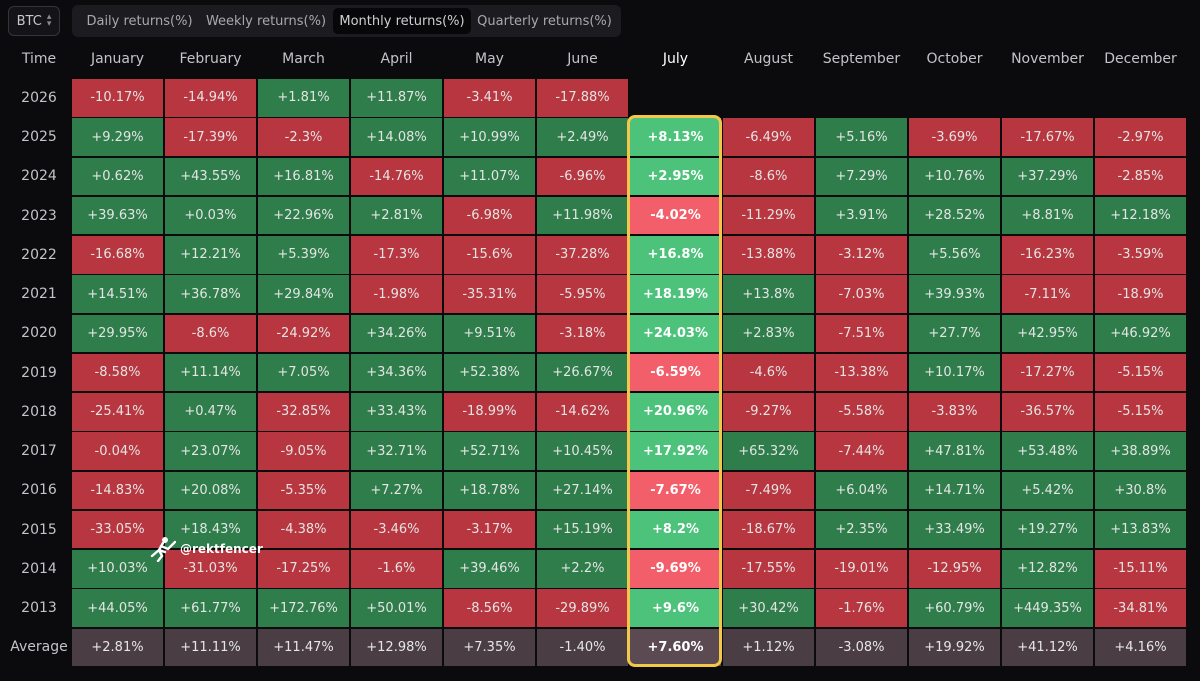 This screenshot has height=681, width=1200. Describe the element at coordinates (303, 490) in the screenshot. I see `return-cell: -5.35%` at that location.